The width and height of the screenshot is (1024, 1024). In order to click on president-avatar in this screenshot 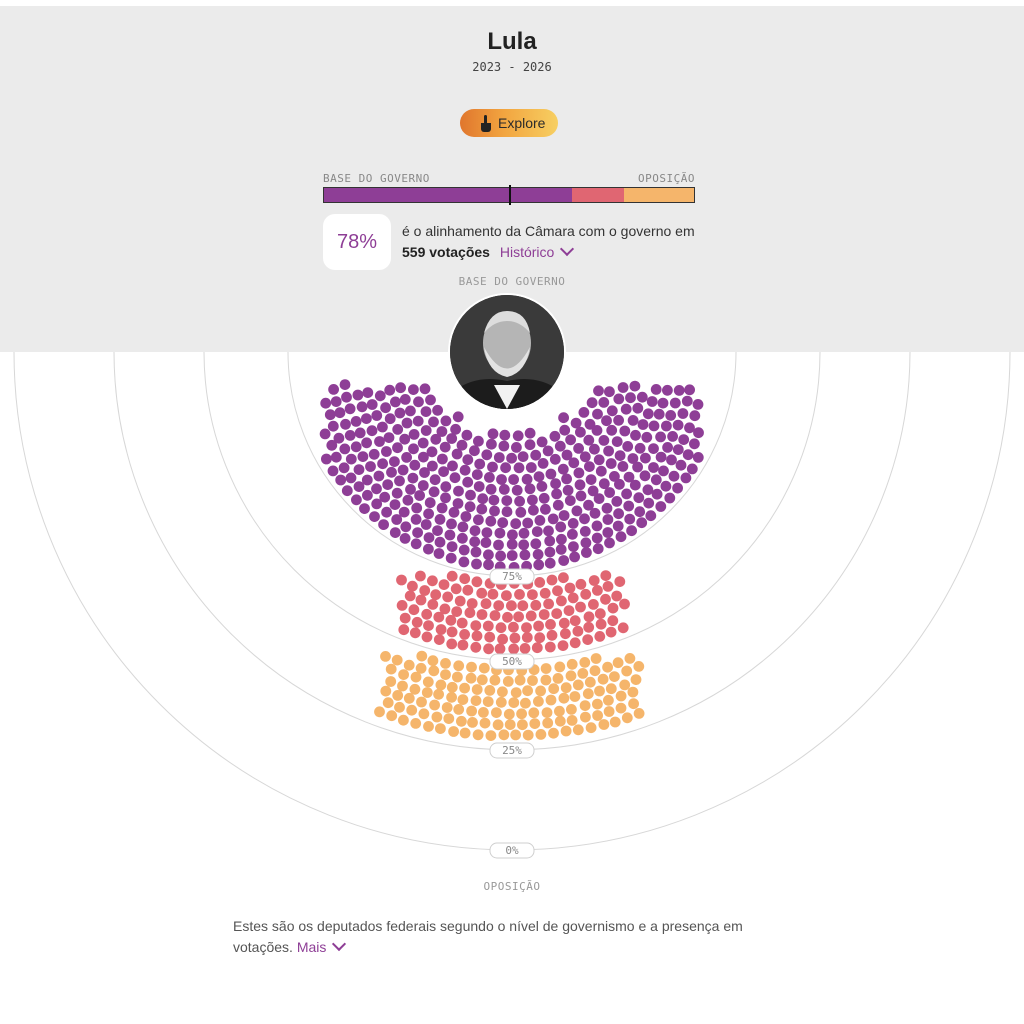, I will do `click(507, 352)`.